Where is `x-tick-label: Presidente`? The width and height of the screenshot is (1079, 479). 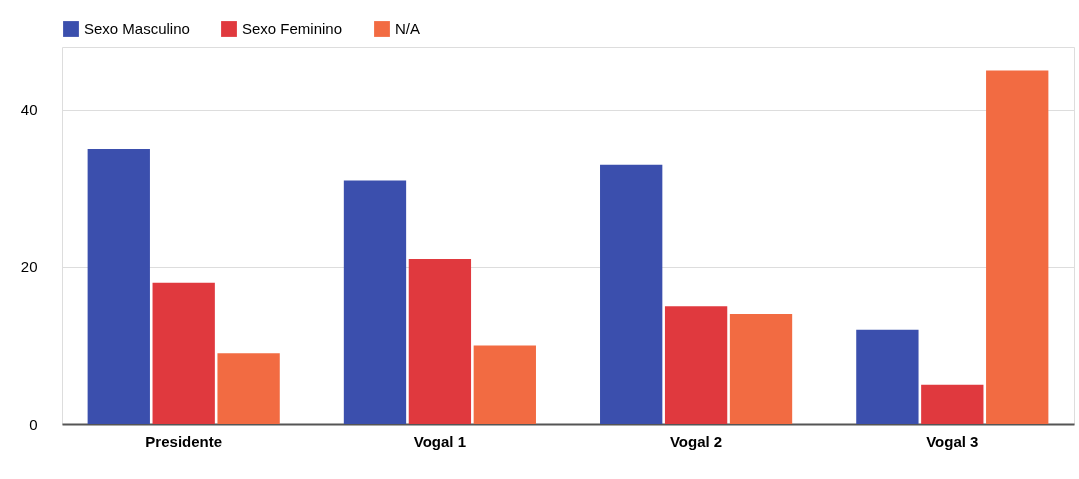 x-tick-label: Presidente is located at coordinates (184, 441).